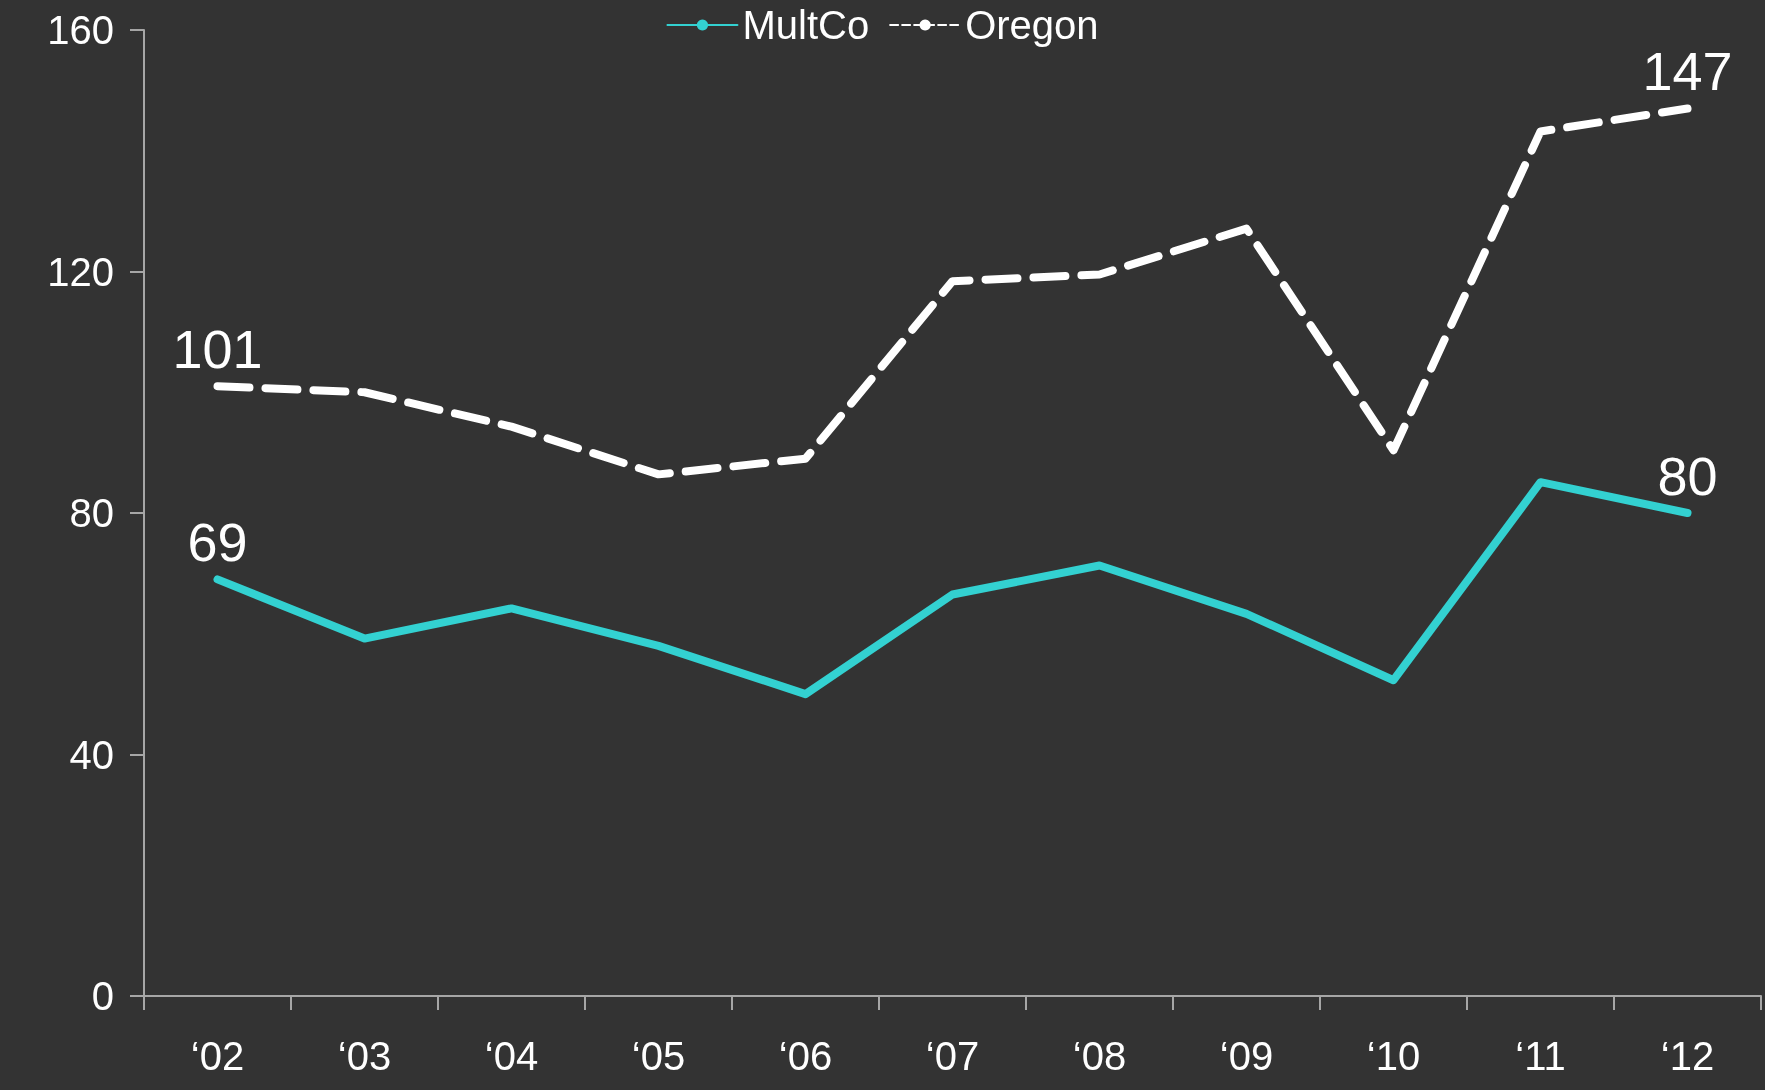 The height and width of the screenshot is (1090, 1765). I want to click on x-tick-label: ‘10, so click(1393, 1056).